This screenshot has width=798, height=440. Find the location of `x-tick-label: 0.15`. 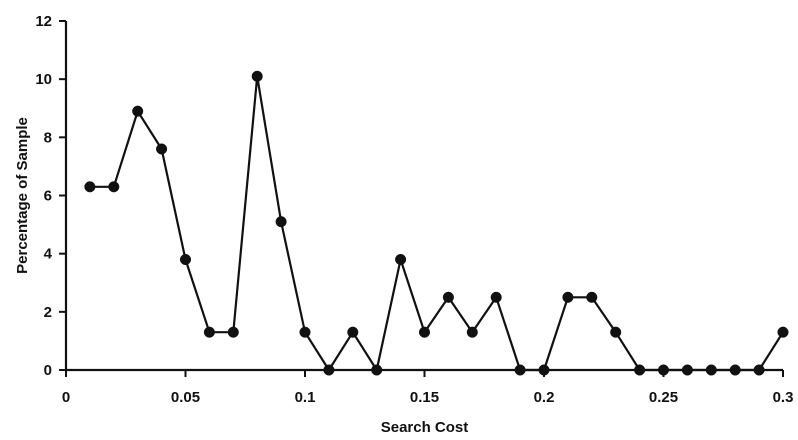

x-tick-label: 0.15 is located at coordinates (424, 397).